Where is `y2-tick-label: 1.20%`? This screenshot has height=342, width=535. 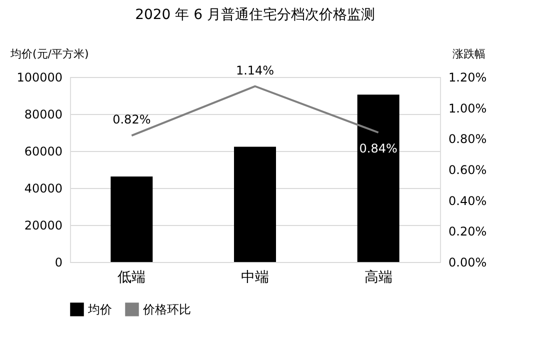
y2-tick-label: 1.20% is located at coordinates (467, 77).